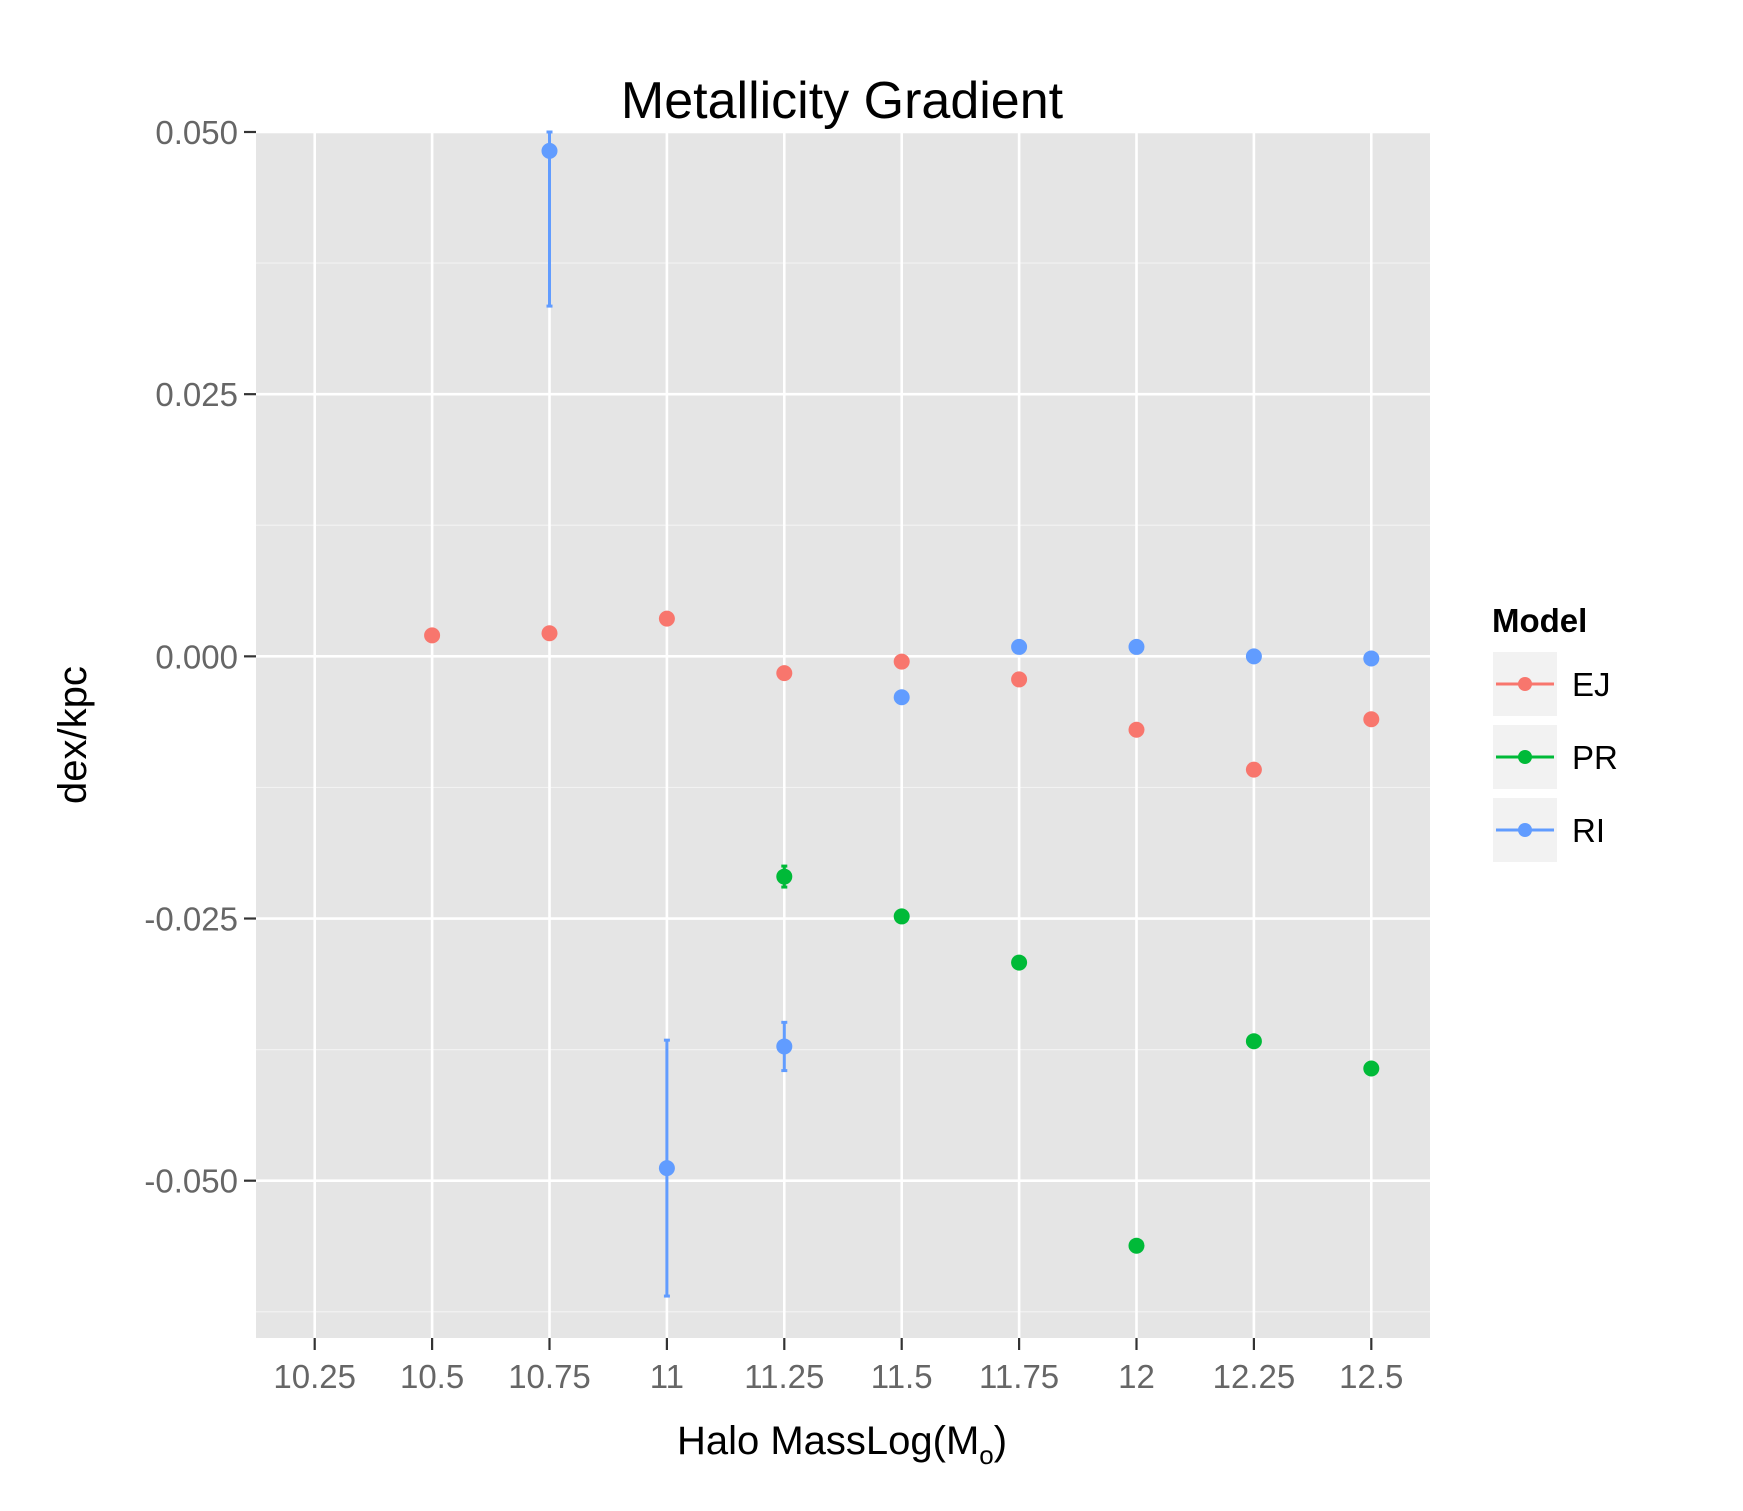 This screenshot has height=1511, width=1743. I want to click on x-axis-title-subscript: o, so click(986, 1455).